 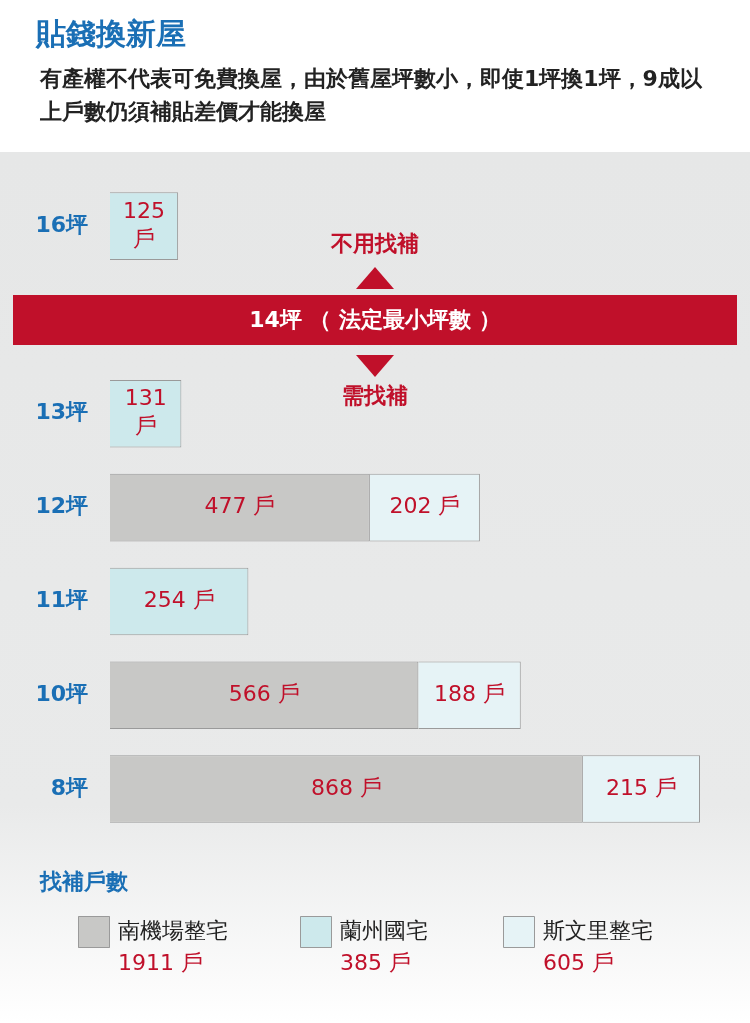 What do you see at coordinates (61, 693) in the screenshot?
I see `y-tick-label: 10坪` at bounding box center [61, 693].